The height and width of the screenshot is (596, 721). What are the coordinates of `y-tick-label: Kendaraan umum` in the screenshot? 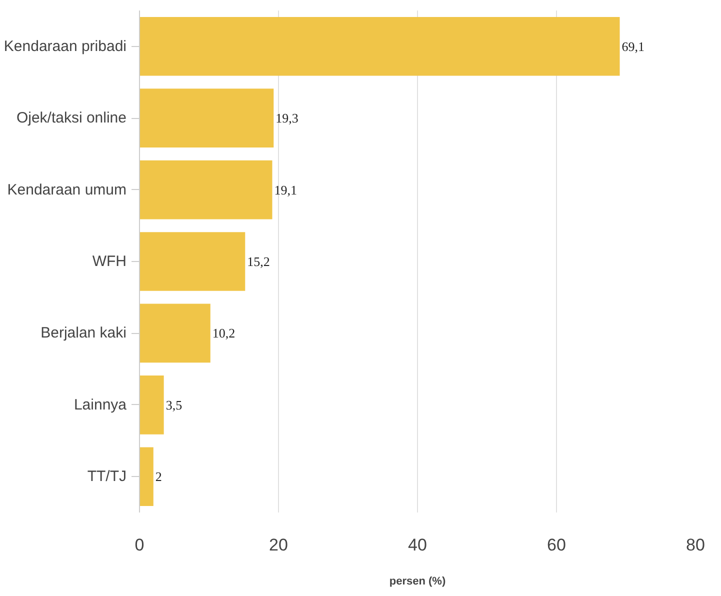 It's located at (67, 189).